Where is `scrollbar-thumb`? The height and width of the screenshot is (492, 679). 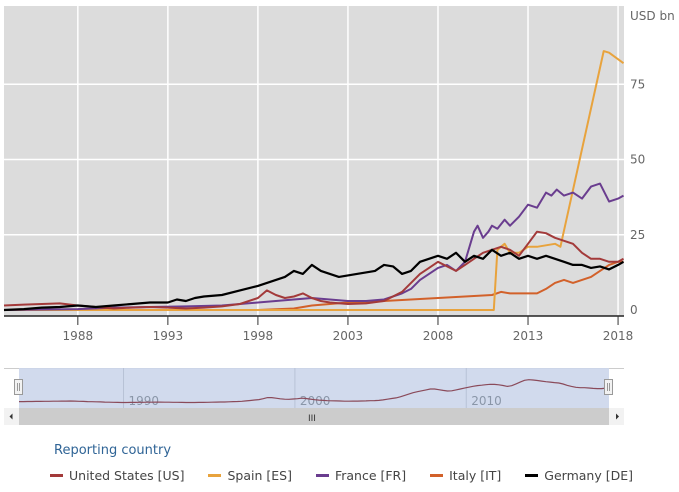
scrollbar-thumb is located at coordinates (314, 416).